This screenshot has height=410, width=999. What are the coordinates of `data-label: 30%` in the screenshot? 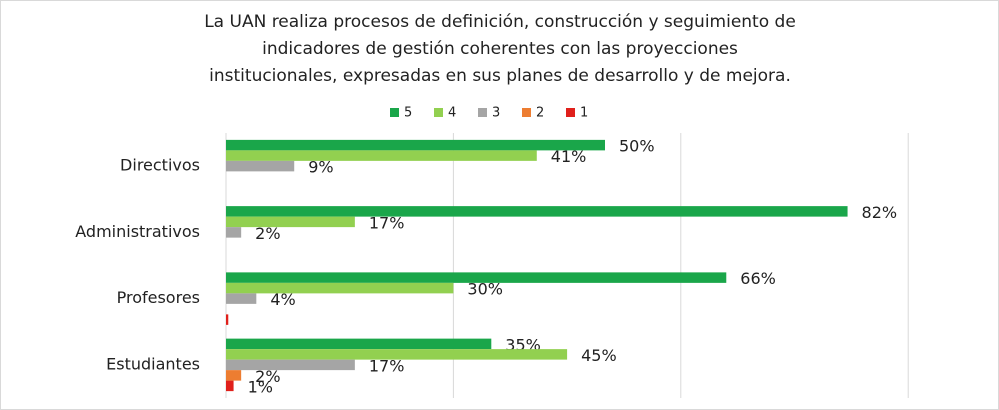 It's located at (485, 289).